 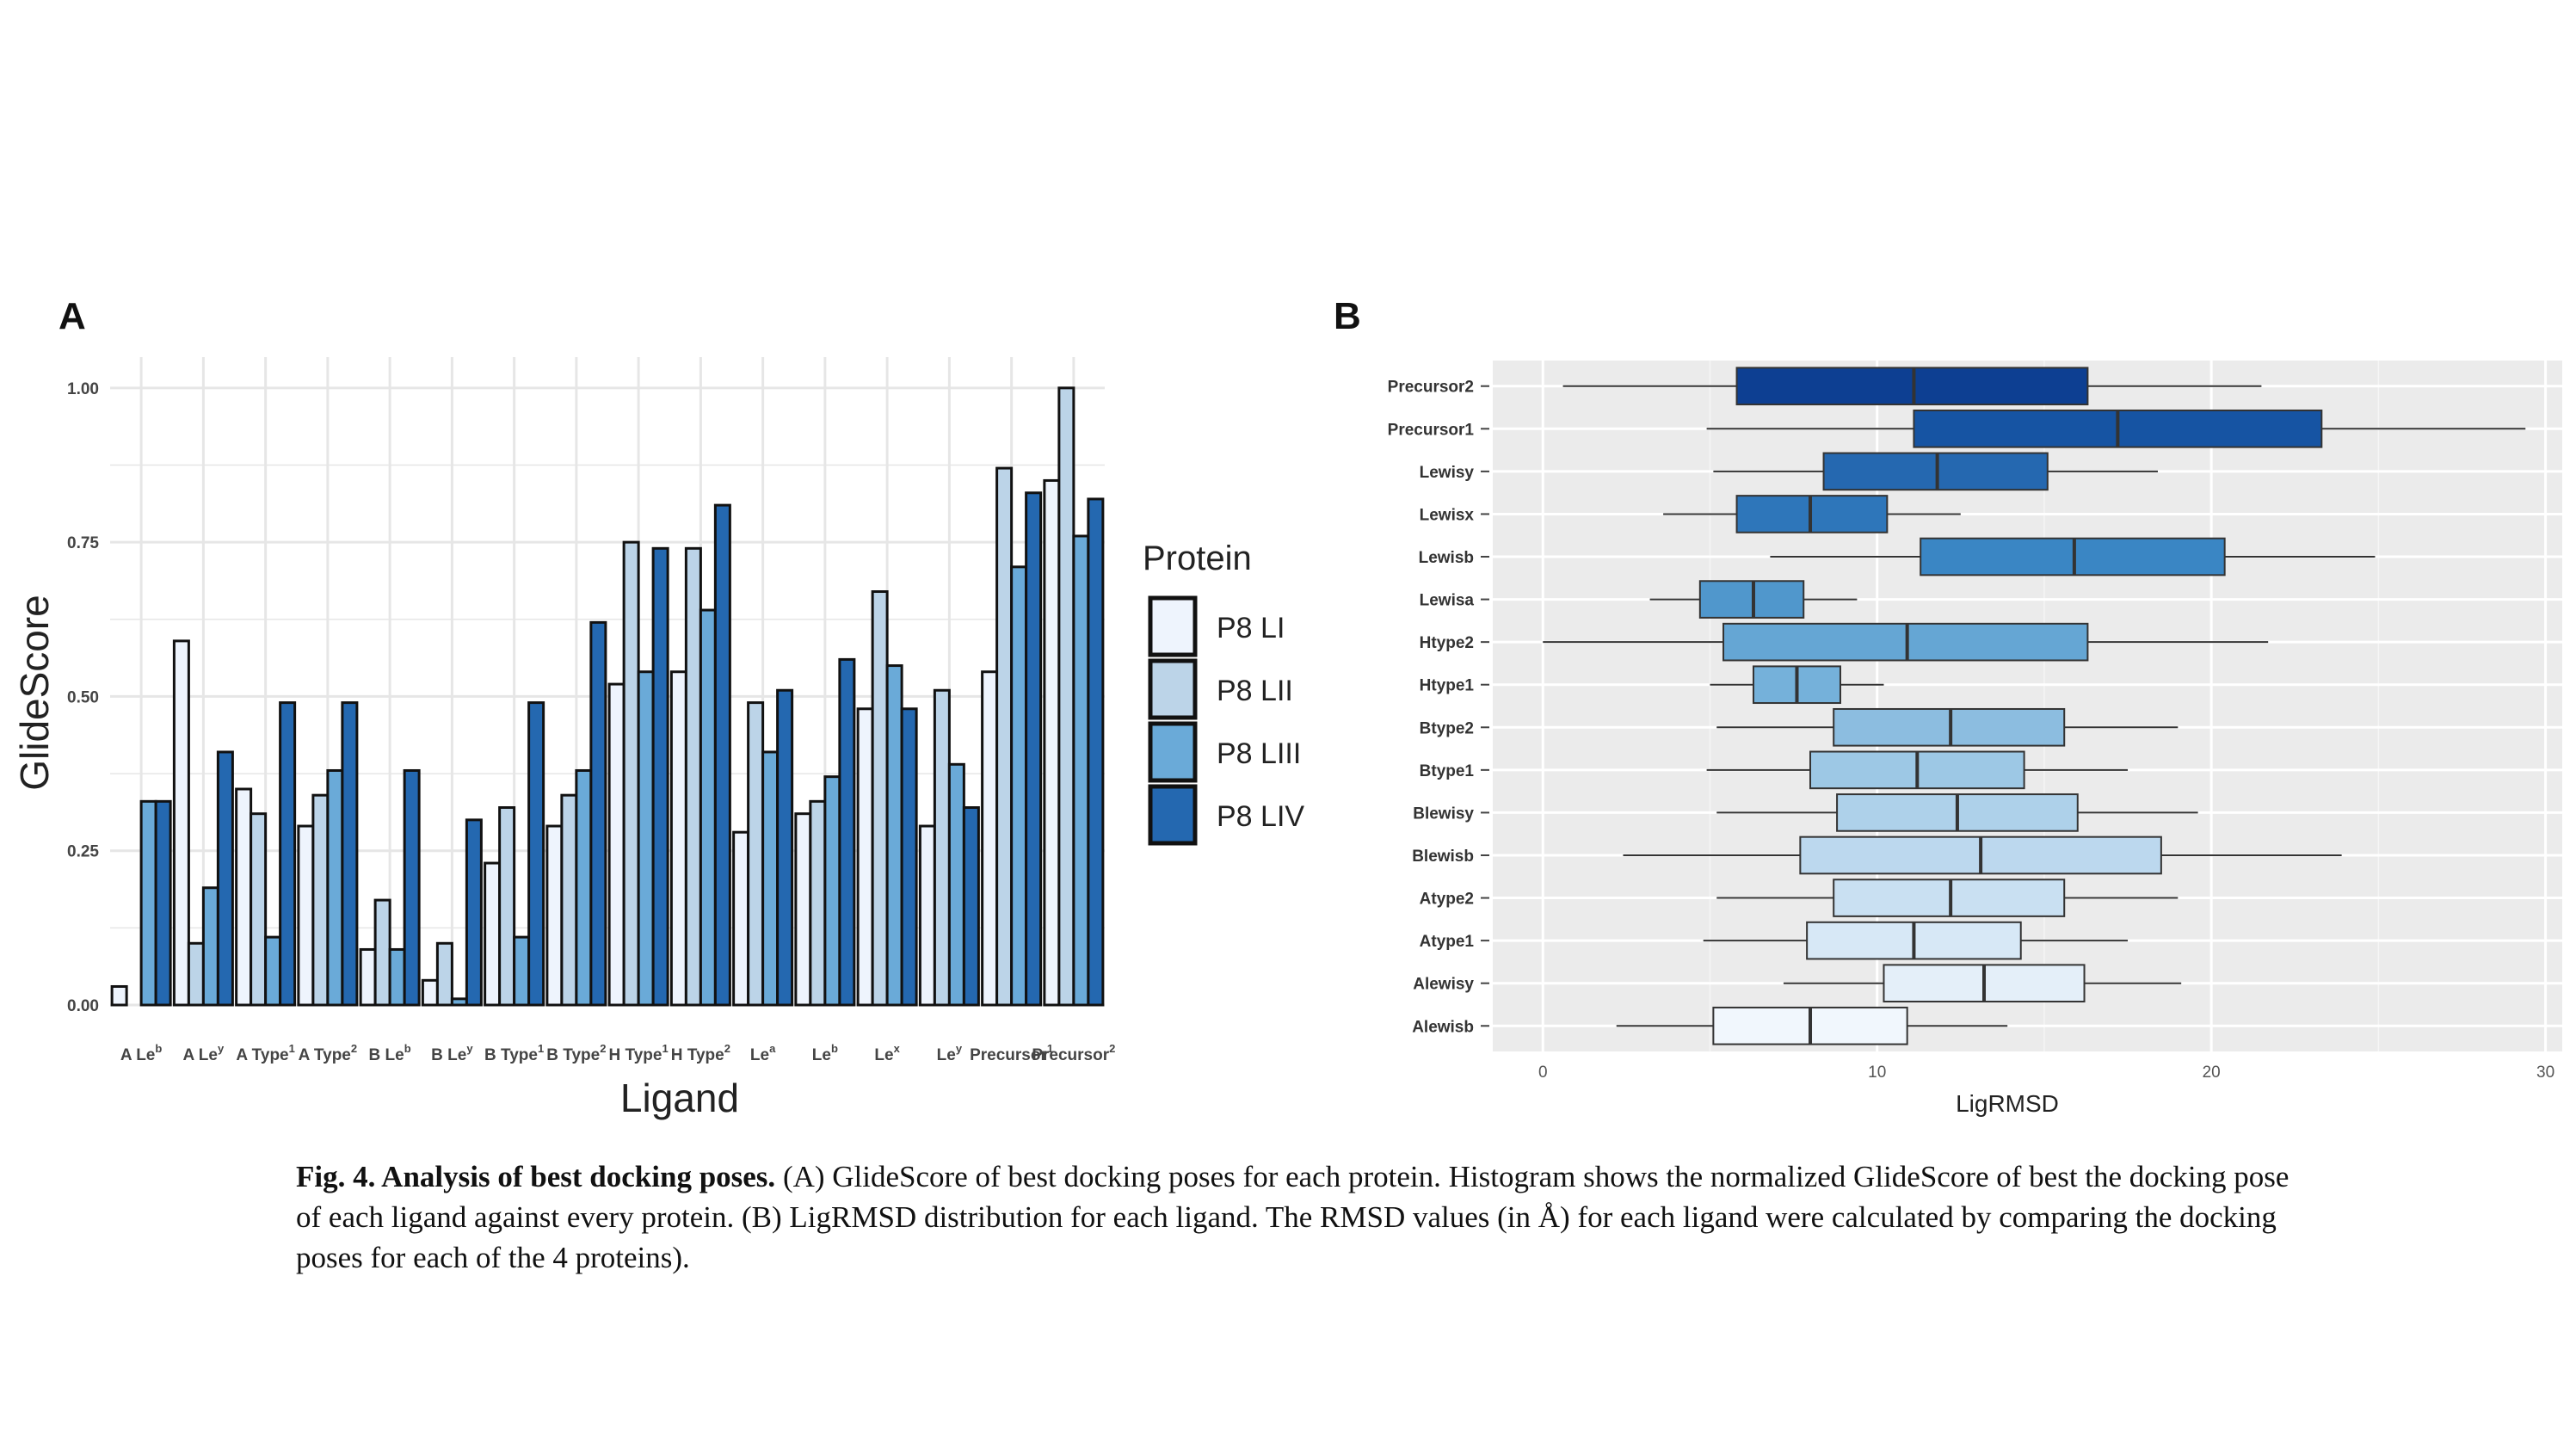 What do you see at coordinates (1448, 942) in the screenshot?
I see `category-label: Atype1` at bounding box center [1448, 942].